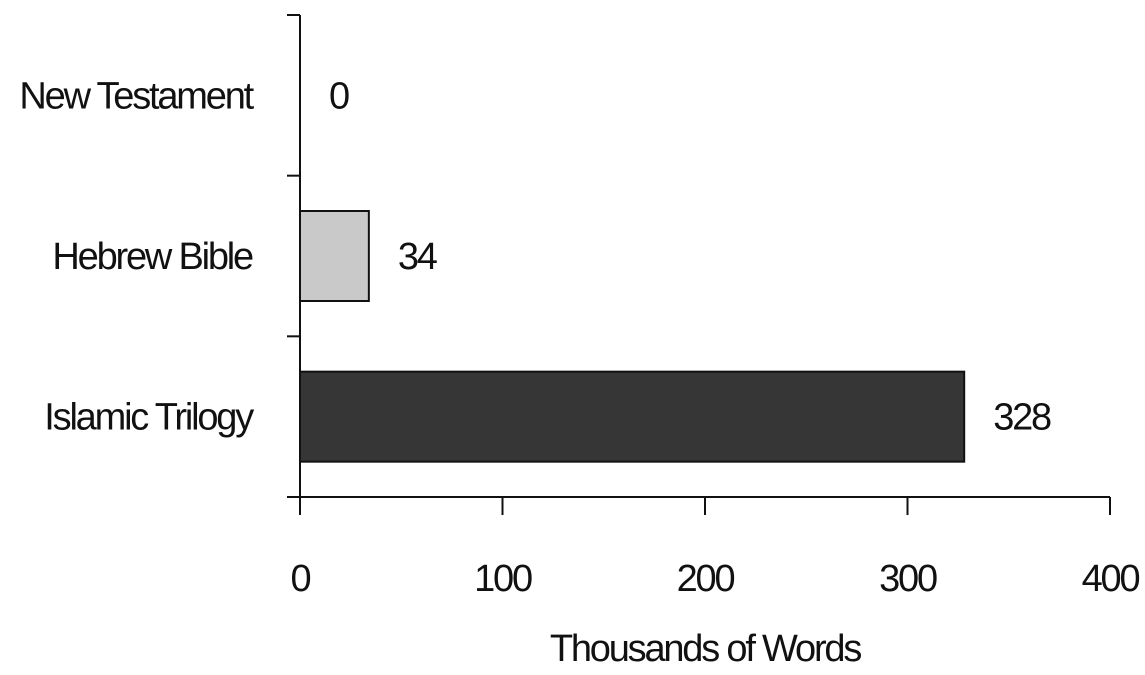 Image resolution: width=1145 pixels, height=675 pixels. I want to click on x-tick-label: 300, so click(908, 579).